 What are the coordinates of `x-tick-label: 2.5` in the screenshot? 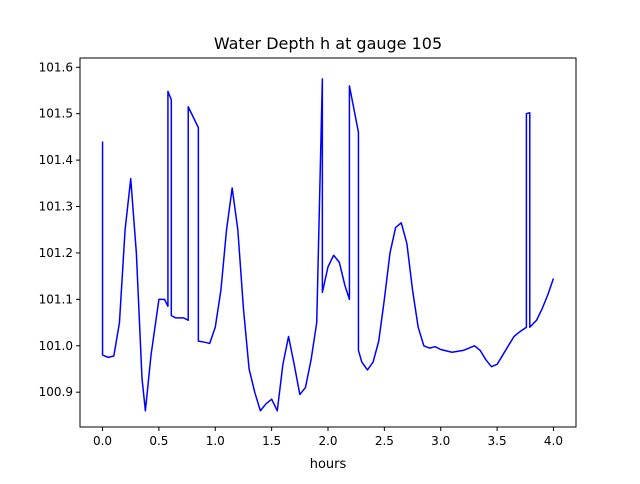 It's located at (384, 441).